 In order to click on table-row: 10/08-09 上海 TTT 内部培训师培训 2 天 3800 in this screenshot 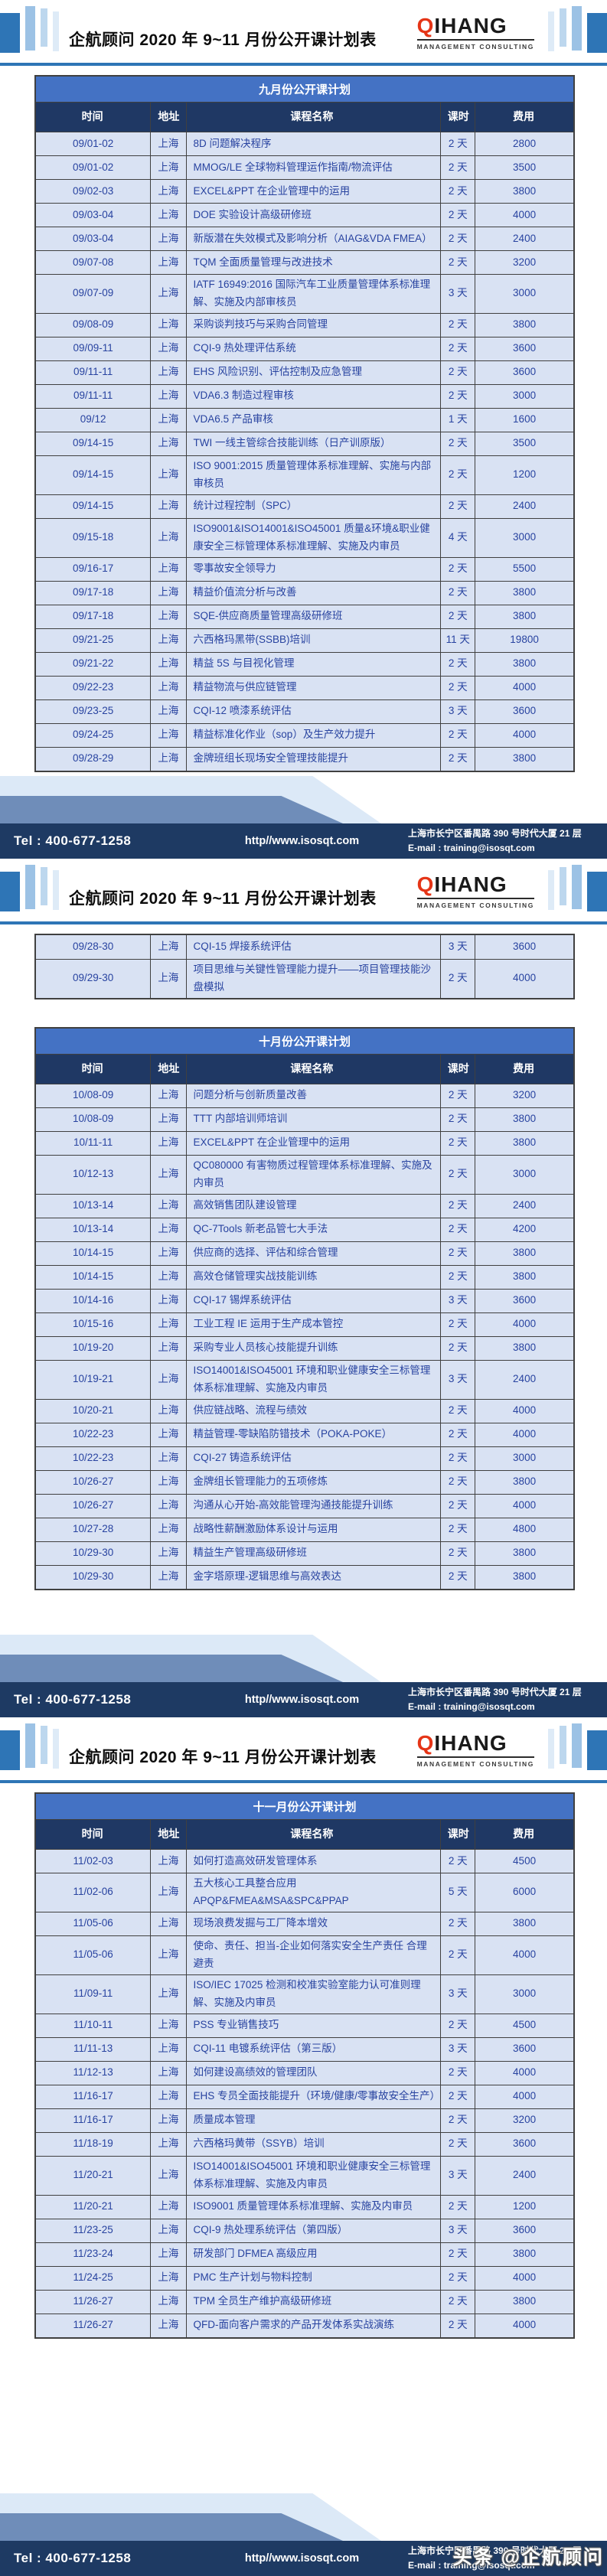, I will do `click(304, 1119)`.